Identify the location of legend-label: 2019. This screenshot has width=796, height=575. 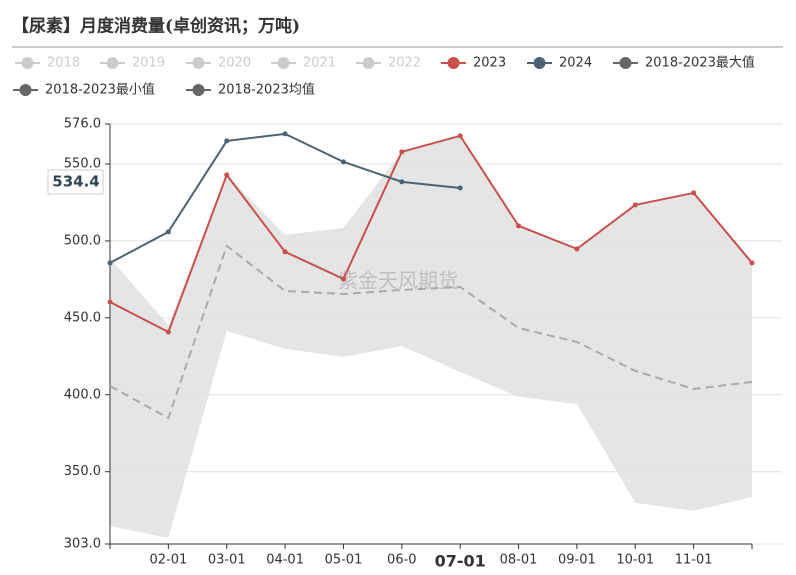
(148, 63).